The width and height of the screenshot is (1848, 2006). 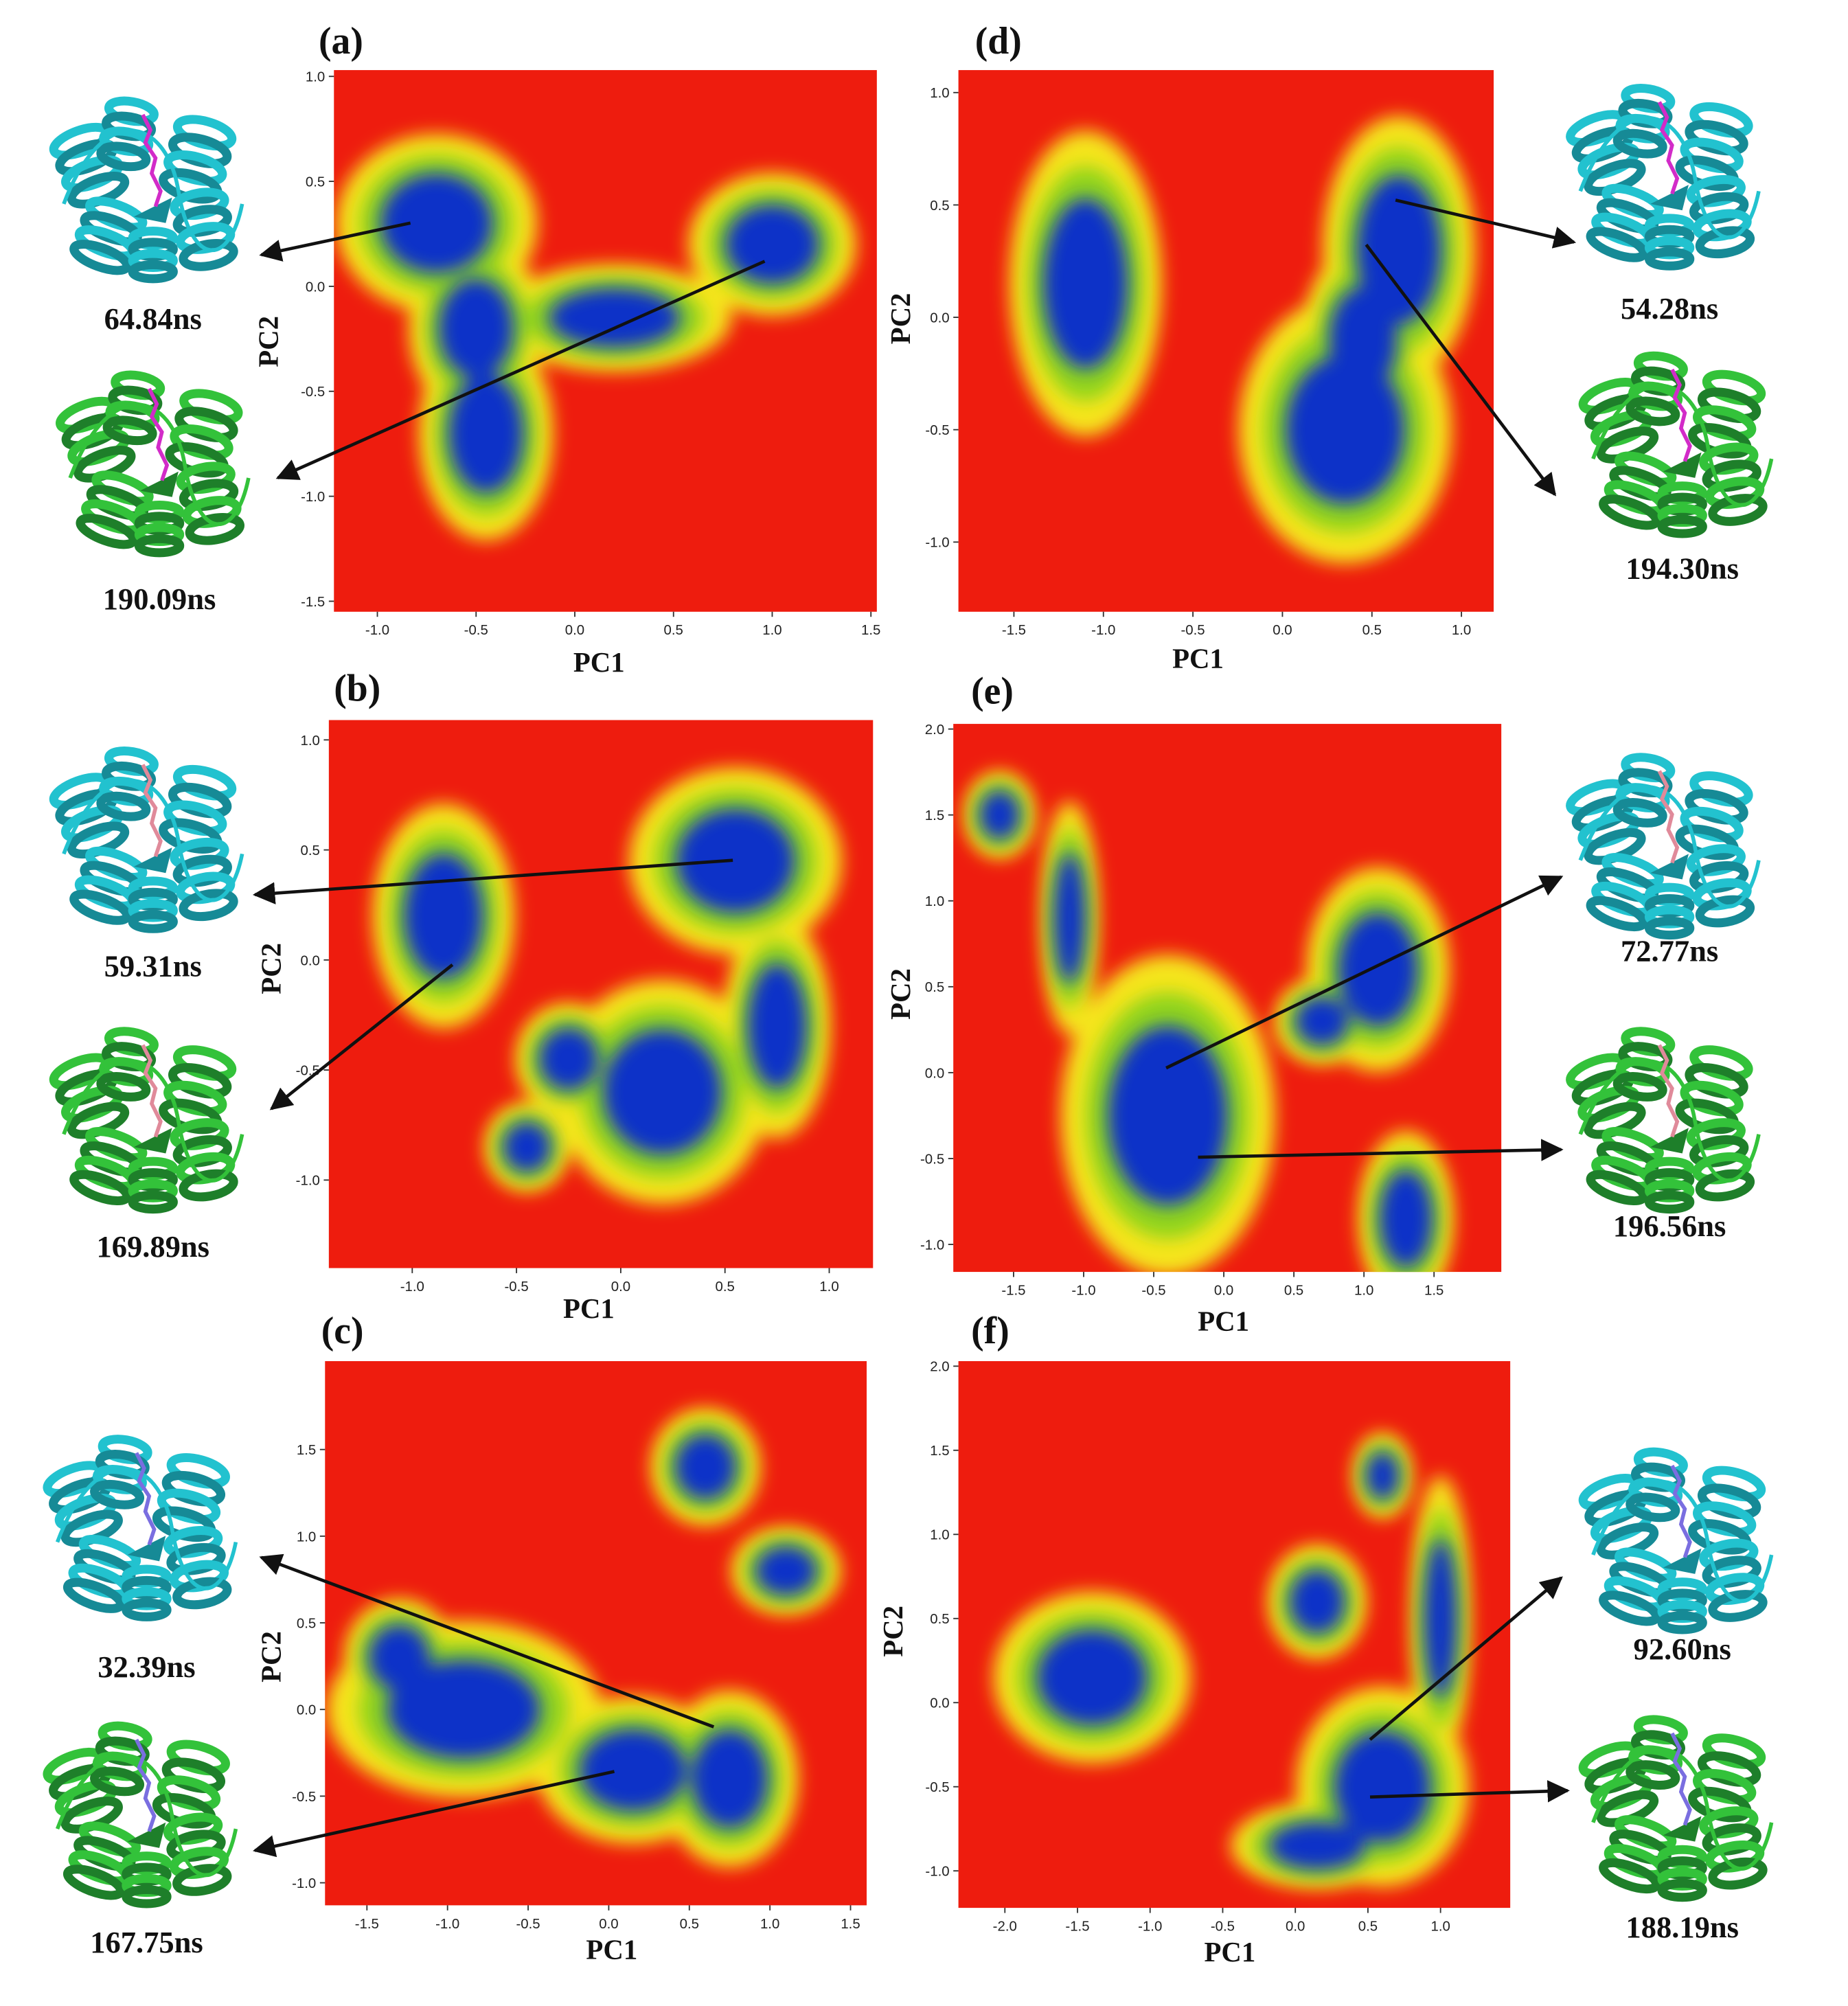 I want to click on snapshot-time: 167.75ns, so click(x=146, y=1942).